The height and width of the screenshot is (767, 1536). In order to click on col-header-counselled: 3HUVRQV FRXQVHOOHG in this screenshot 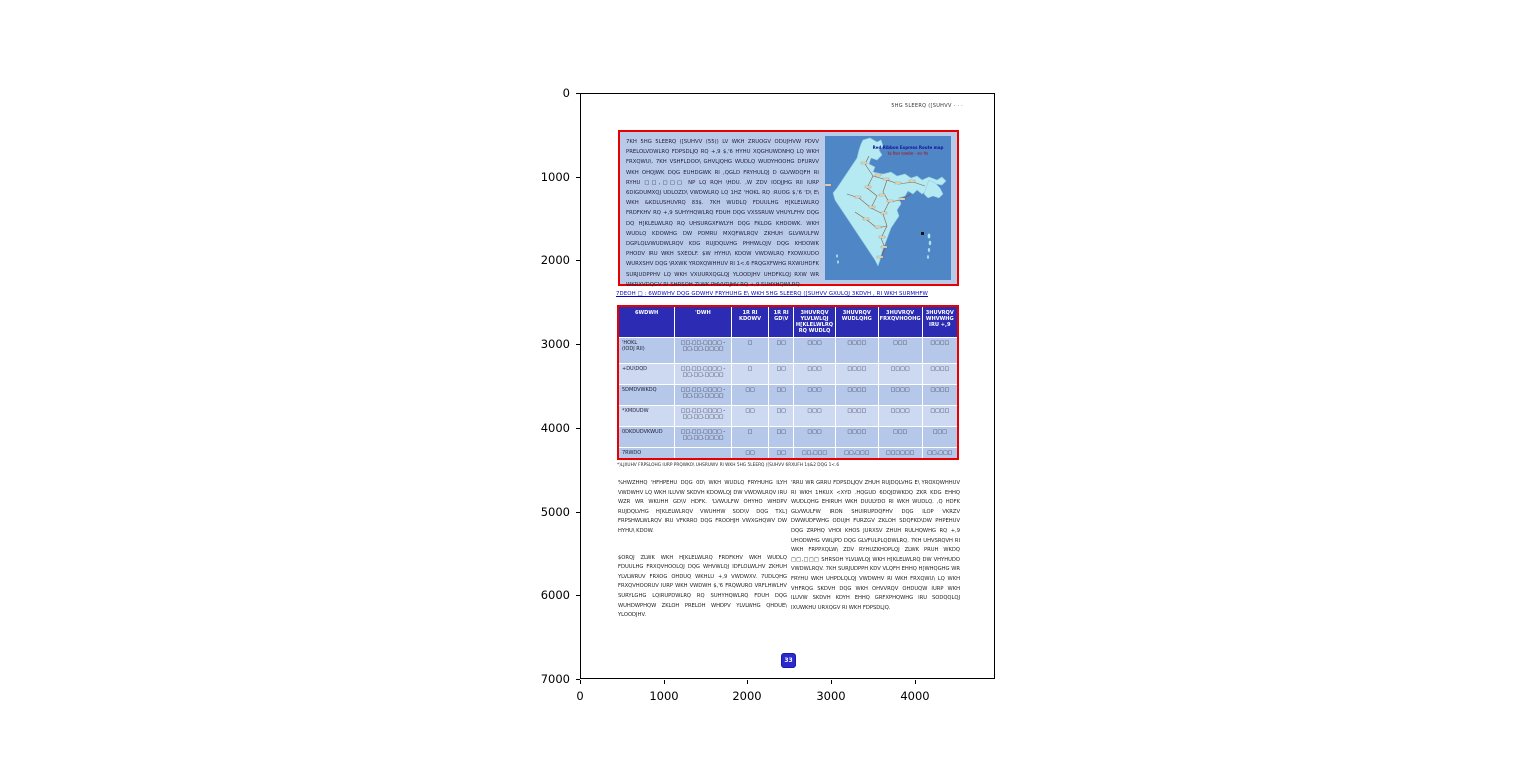, I will do `click(900, 321)`.